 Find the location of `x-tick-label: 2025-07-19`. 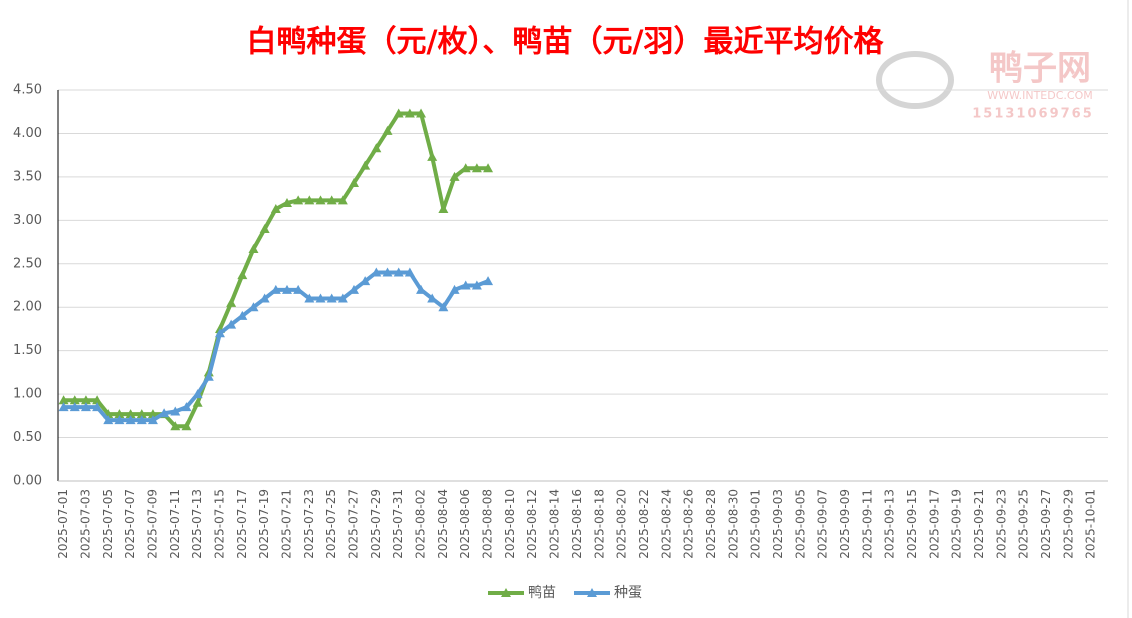

x-tick-label: 2025-07-19 is located at coordinates (264, 524).